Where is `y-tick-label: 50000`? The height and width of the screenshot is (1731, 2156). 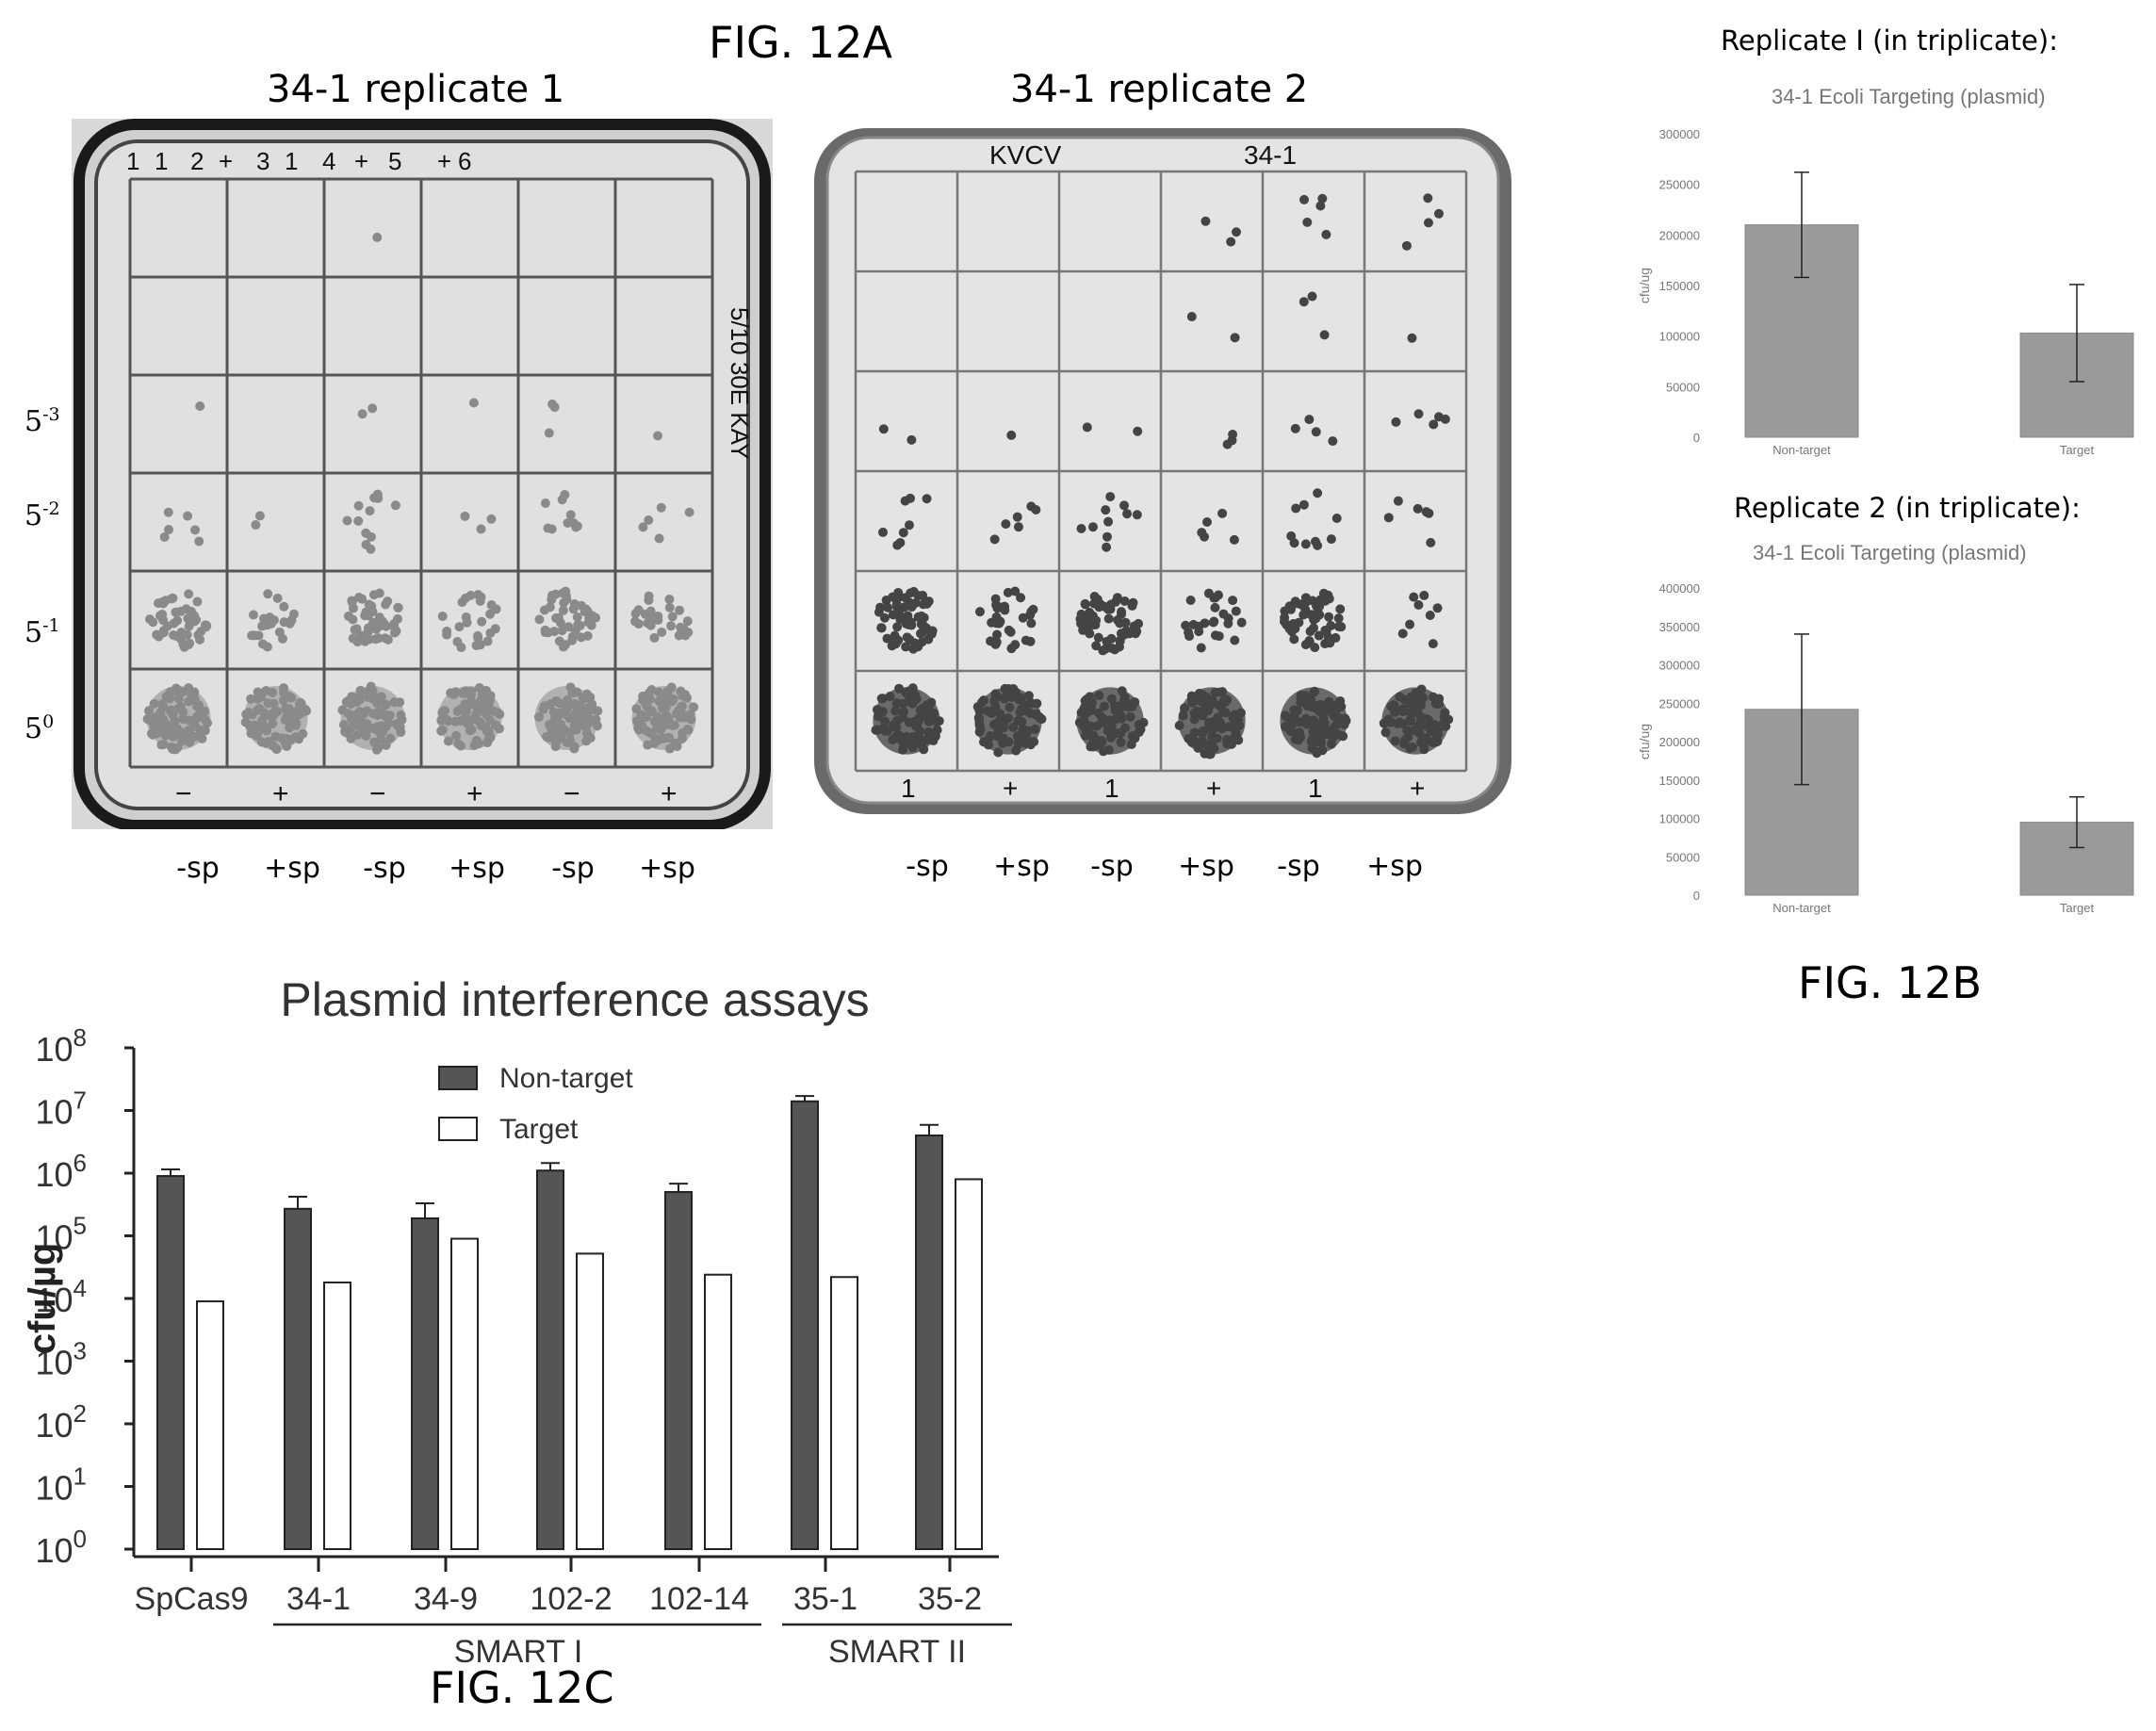
y-tick-label: 50000 is located at coordinates (1683, 857).